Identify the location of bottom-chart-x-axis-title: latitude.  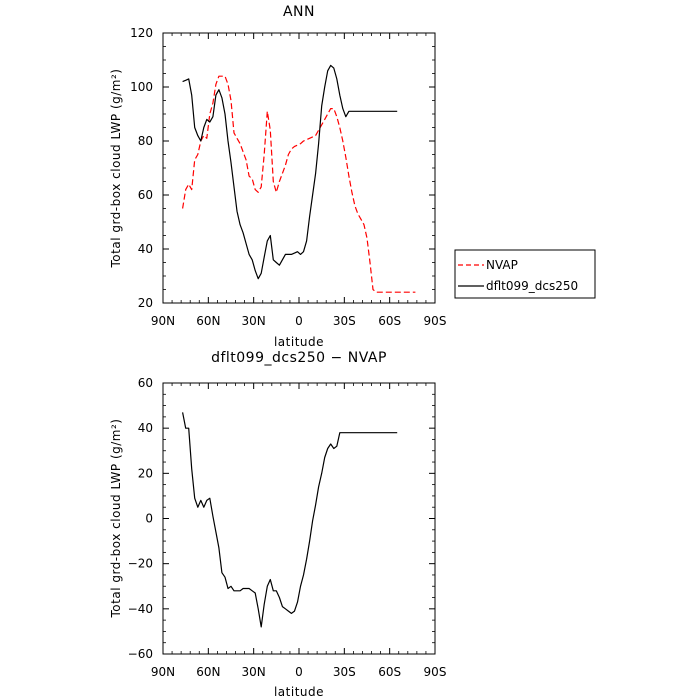
(299, 692).